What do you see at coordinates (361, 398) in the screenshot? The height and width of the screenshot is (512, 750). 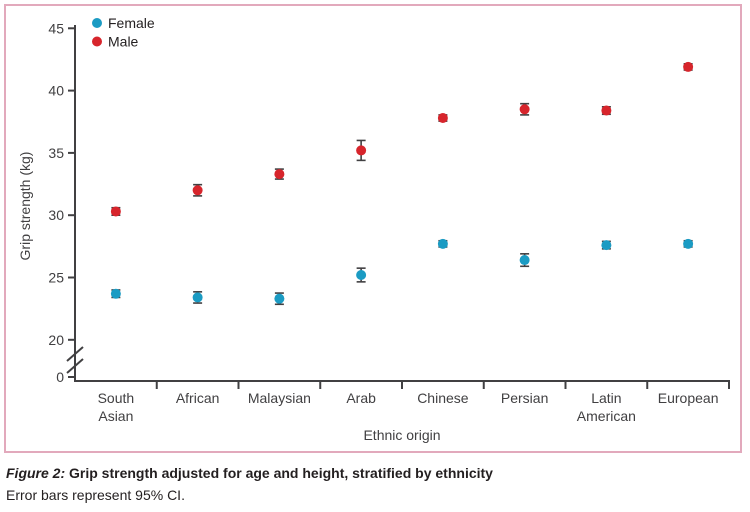 I see `x-label-arab: Arab` at bounding box center [361, 398].